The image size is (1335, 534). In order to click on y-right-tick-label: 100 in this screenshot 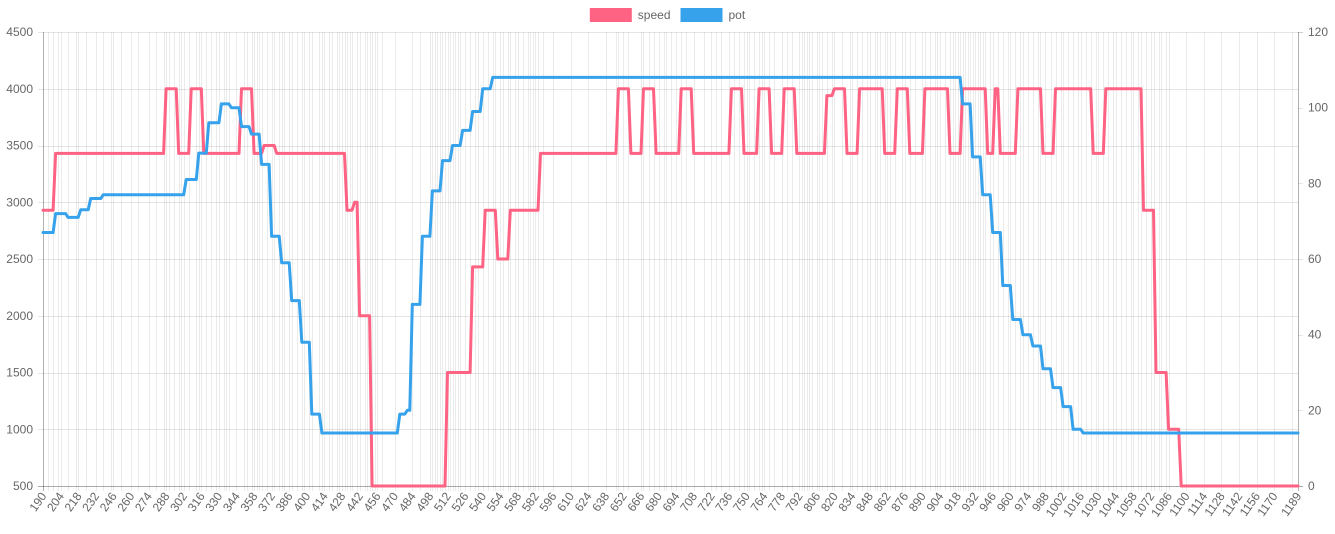, I will do `click(1318, 108)`.